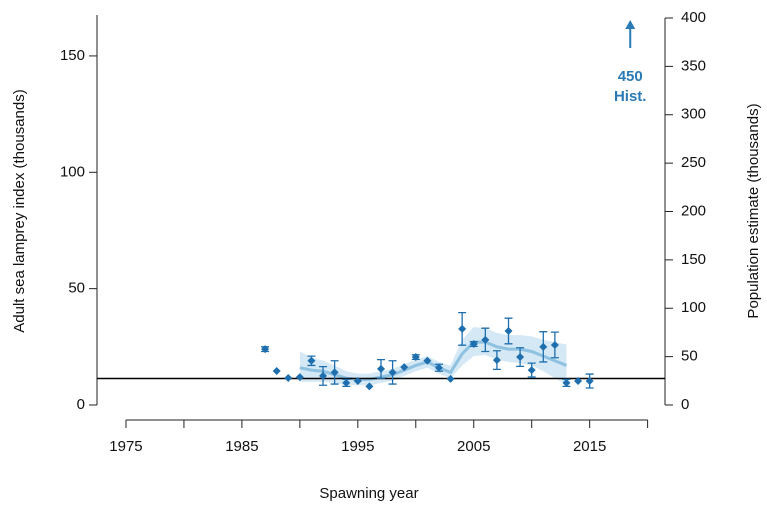 This screenshot has width=767, height=515. What do you see at coordinates (693, 162) in the screenshot?
I see `y2-tick-label: 250` at bounding box center [693, 162].